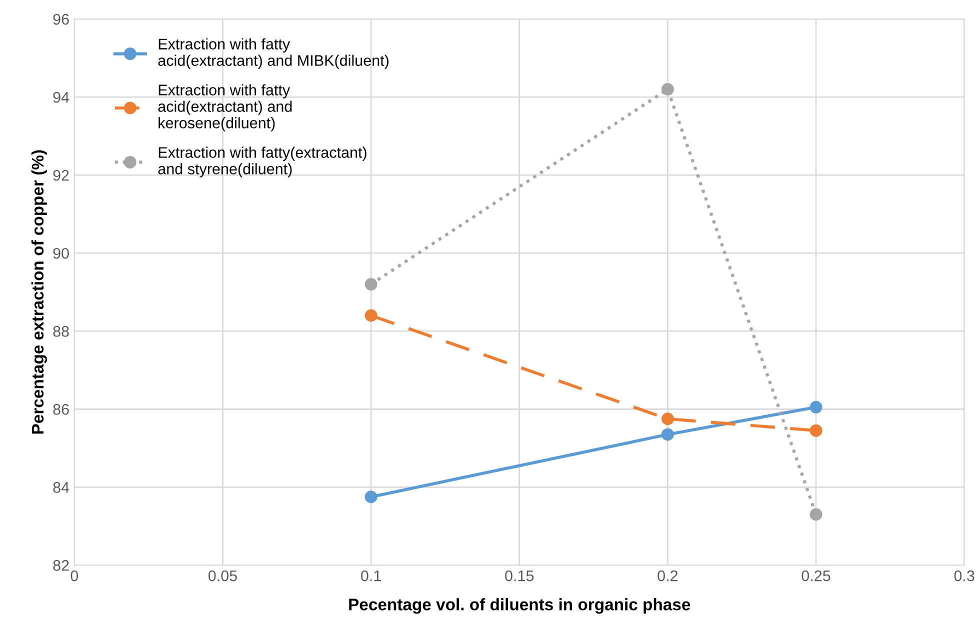 The height and width of the screenshot is (635, 979). Describe the element at coordinates (519, 576) in the screenshot. I see `x-tick-label: 0.15` at that location.